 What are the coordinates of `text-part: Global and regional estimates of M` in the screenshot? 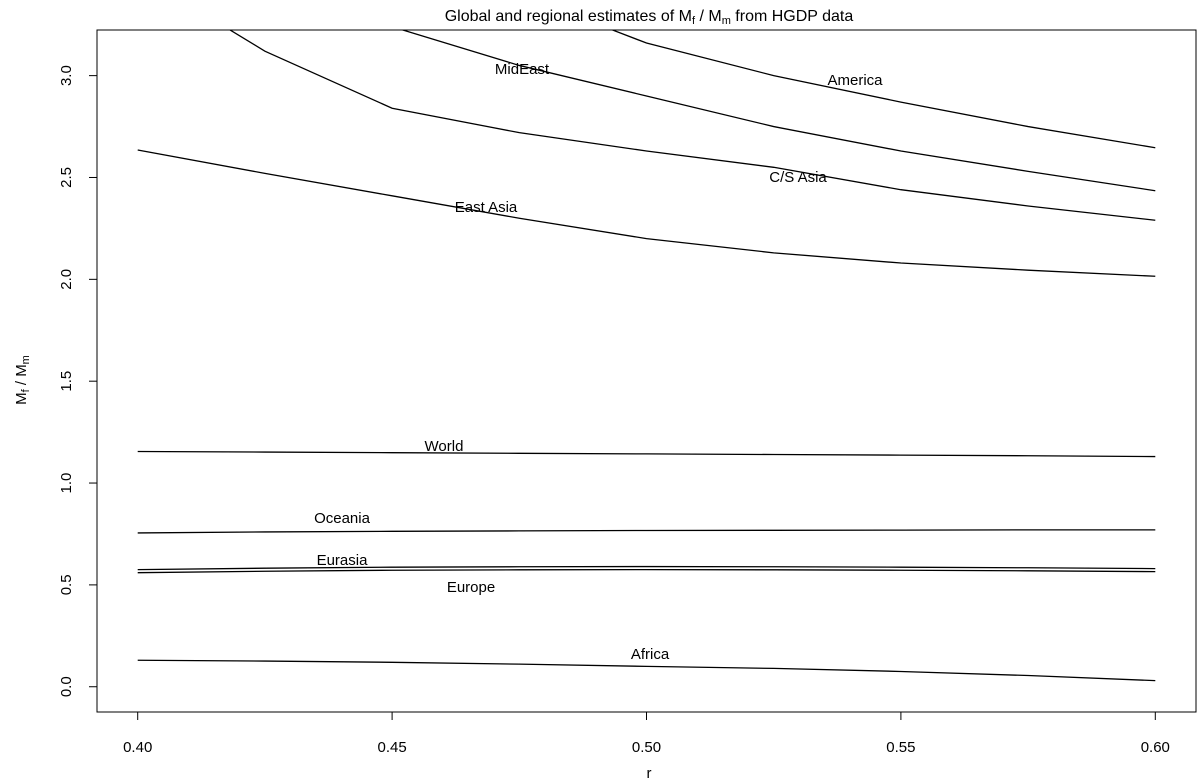 It's located at (568, 16).